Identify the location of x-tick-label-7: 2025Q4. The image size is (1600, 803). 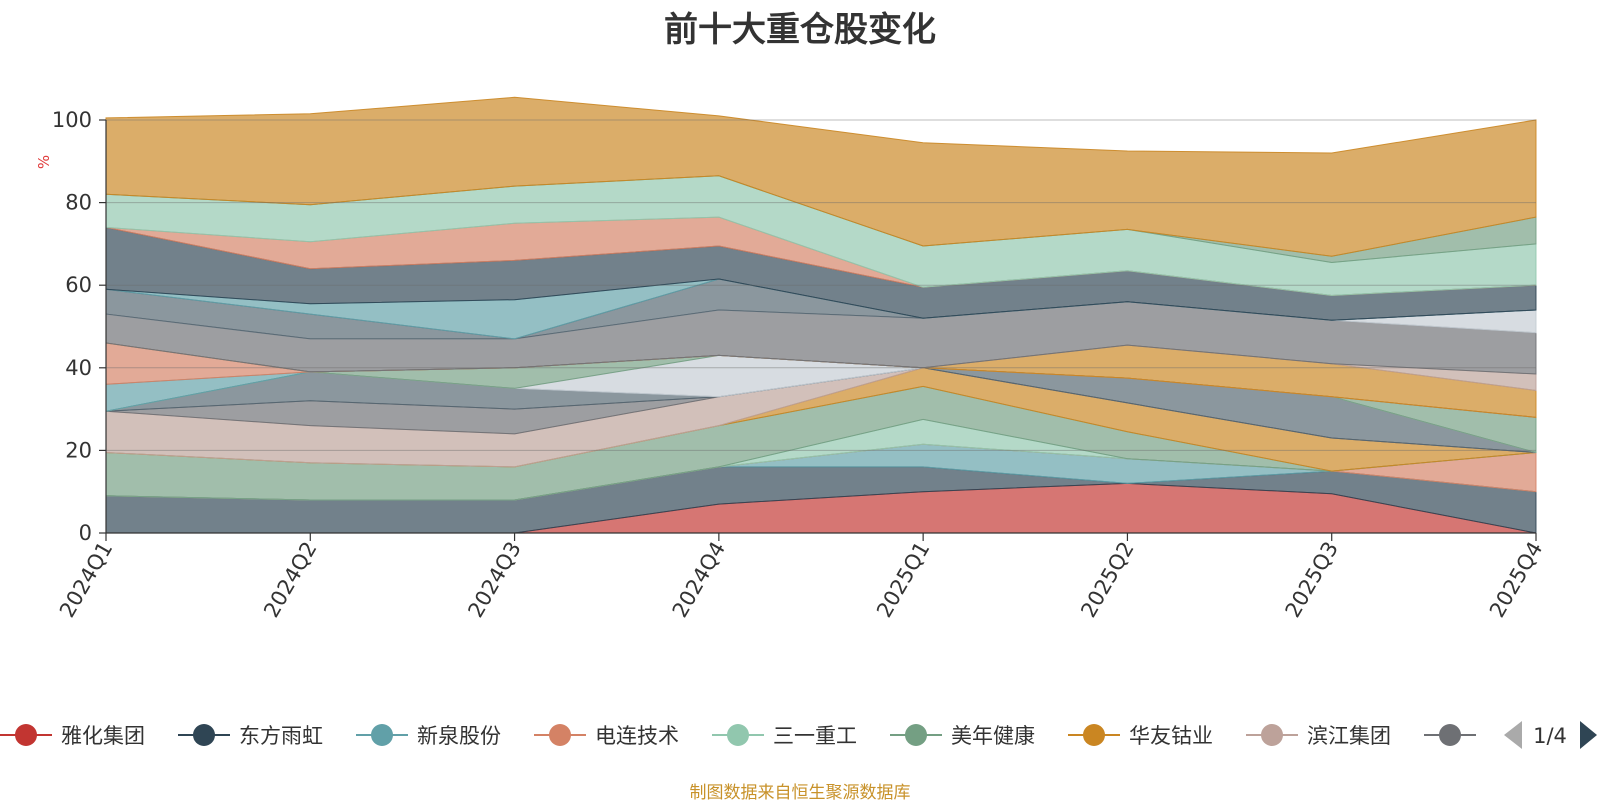
(1516, 580).